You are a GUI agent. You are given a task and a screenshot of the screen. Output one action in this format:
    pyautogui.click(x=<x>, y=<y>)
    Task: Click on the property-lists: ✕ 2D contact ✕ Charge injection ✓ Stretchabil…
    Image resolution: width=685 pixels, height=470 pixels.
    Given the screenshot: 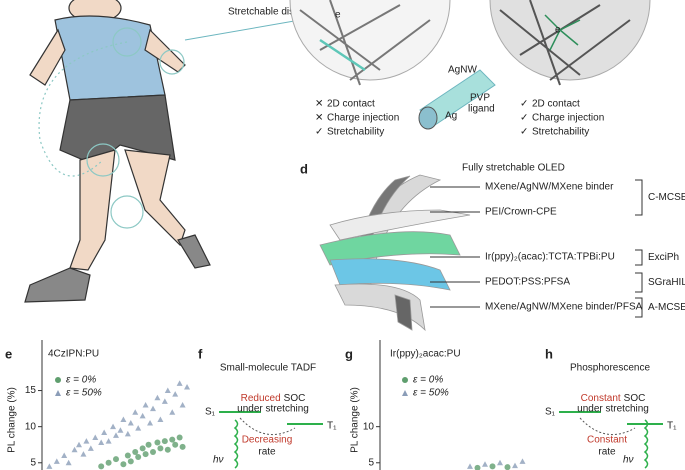 What is the action you would take?
    pyautogui.click(x=459, y=118)
    